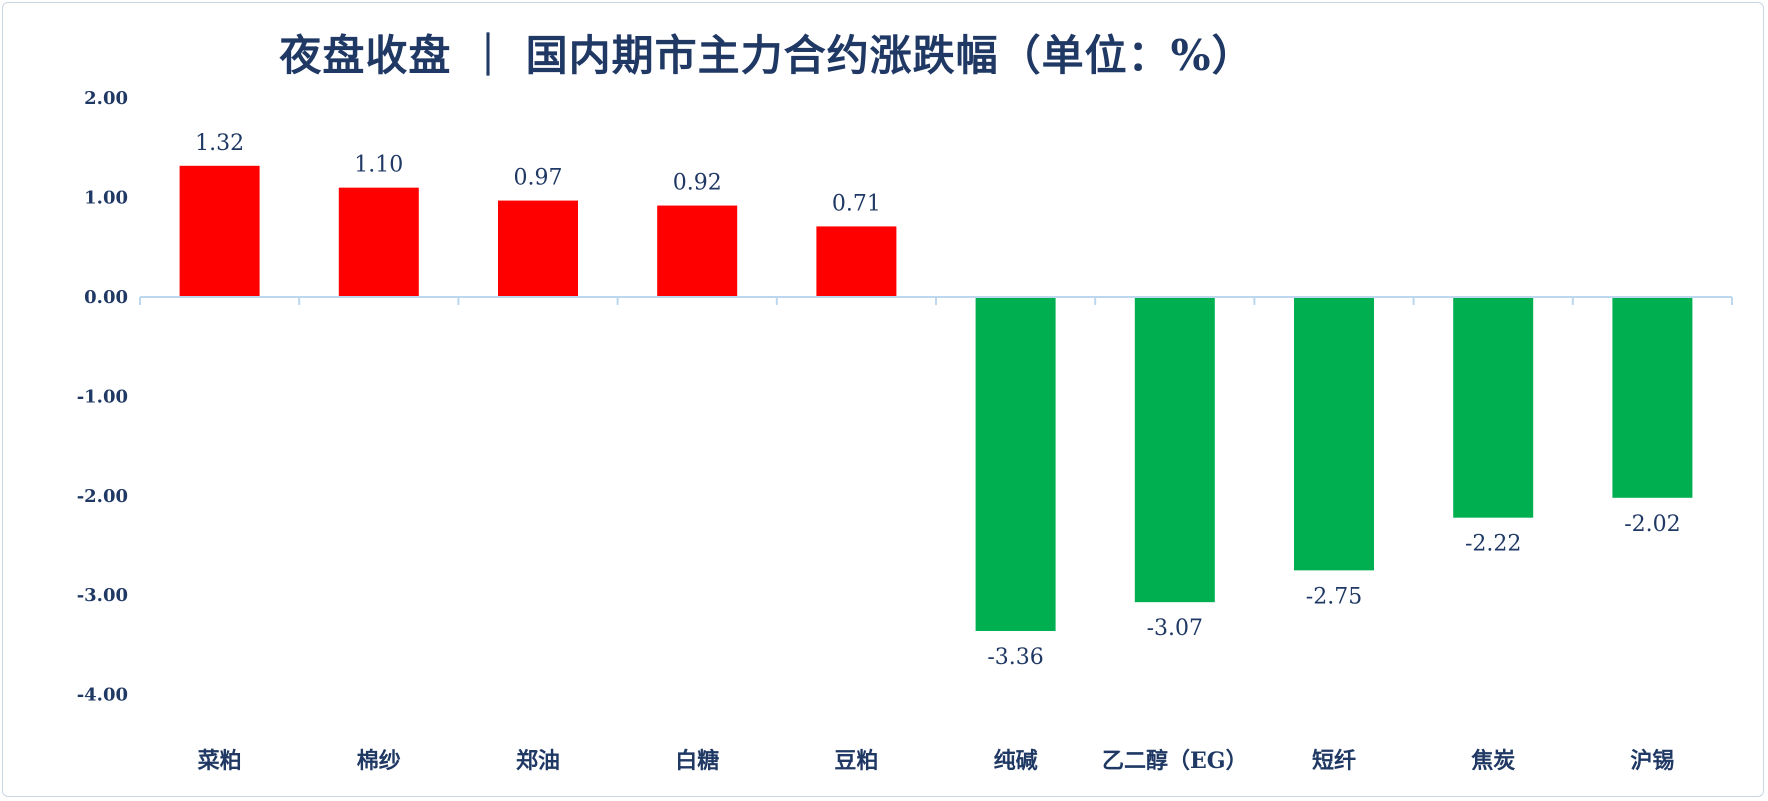  I want to click on data-label: 0.71, so click(856, 203).